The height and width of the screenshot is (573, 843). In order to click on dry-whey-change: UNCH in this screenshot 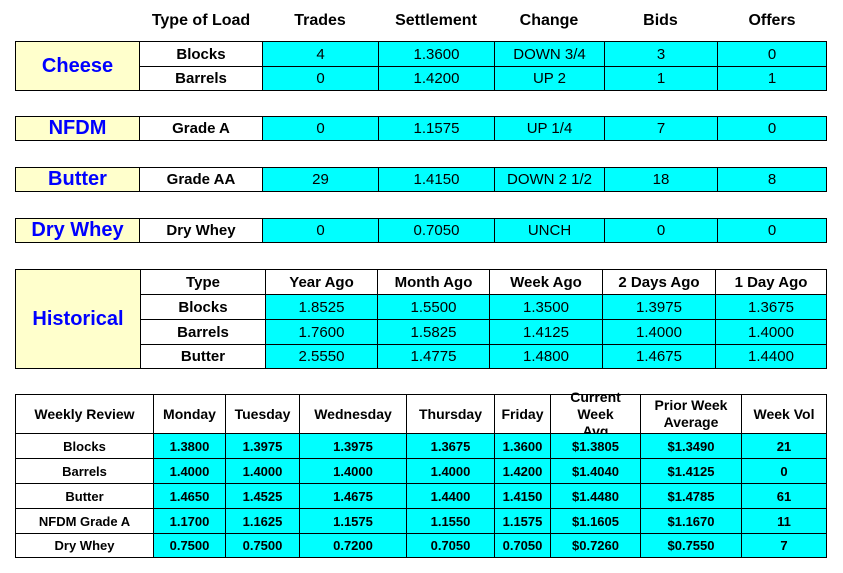, I will do `click(549, 230)`.